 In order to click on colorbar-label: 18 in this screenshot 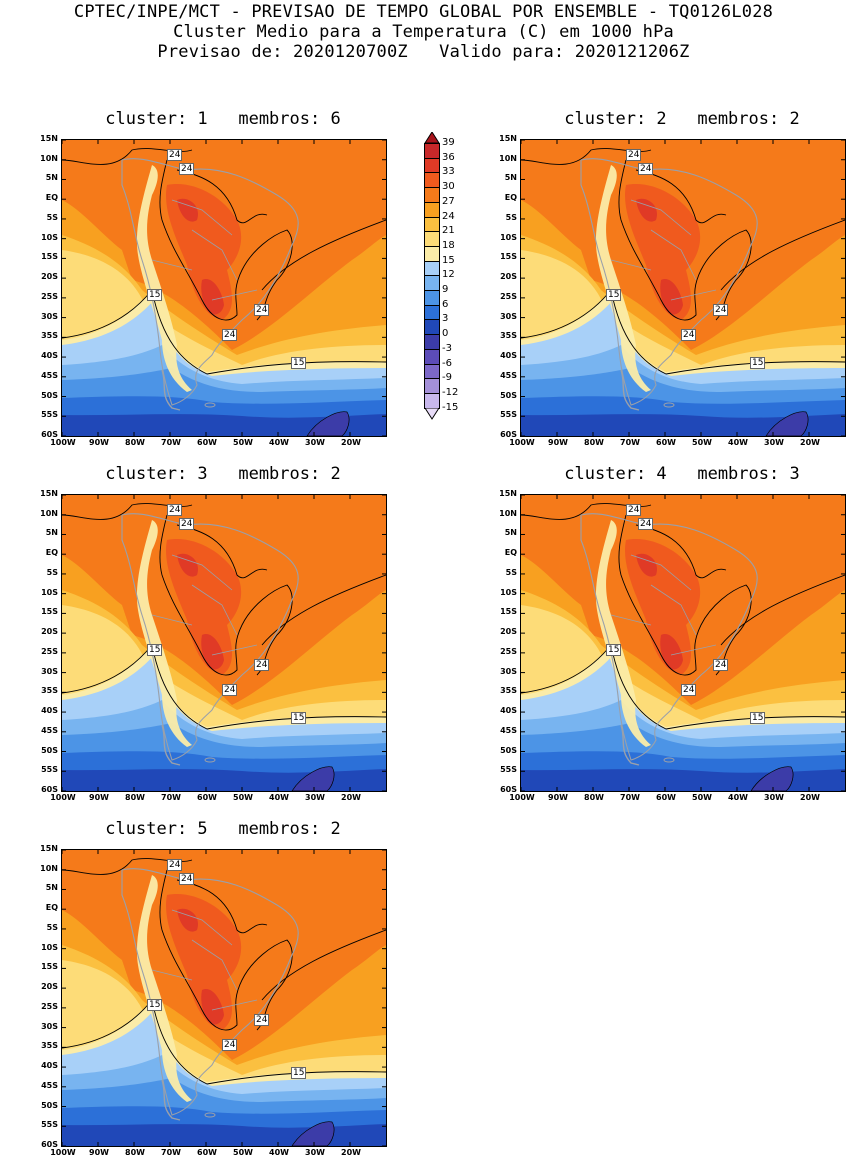, I will do `click(448, 245)`.